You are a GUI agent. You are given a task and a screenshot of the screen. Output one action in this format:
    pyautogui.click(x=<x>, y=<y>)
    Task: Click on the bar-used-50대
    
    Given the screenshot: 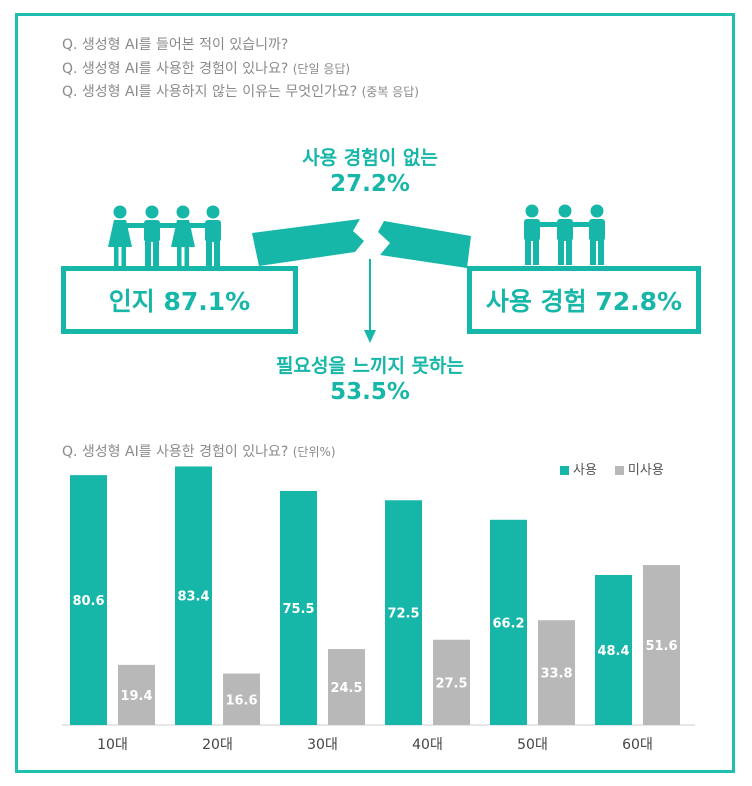 What is the action you would take?
    pyautogui.click(x=508, y=622)
    